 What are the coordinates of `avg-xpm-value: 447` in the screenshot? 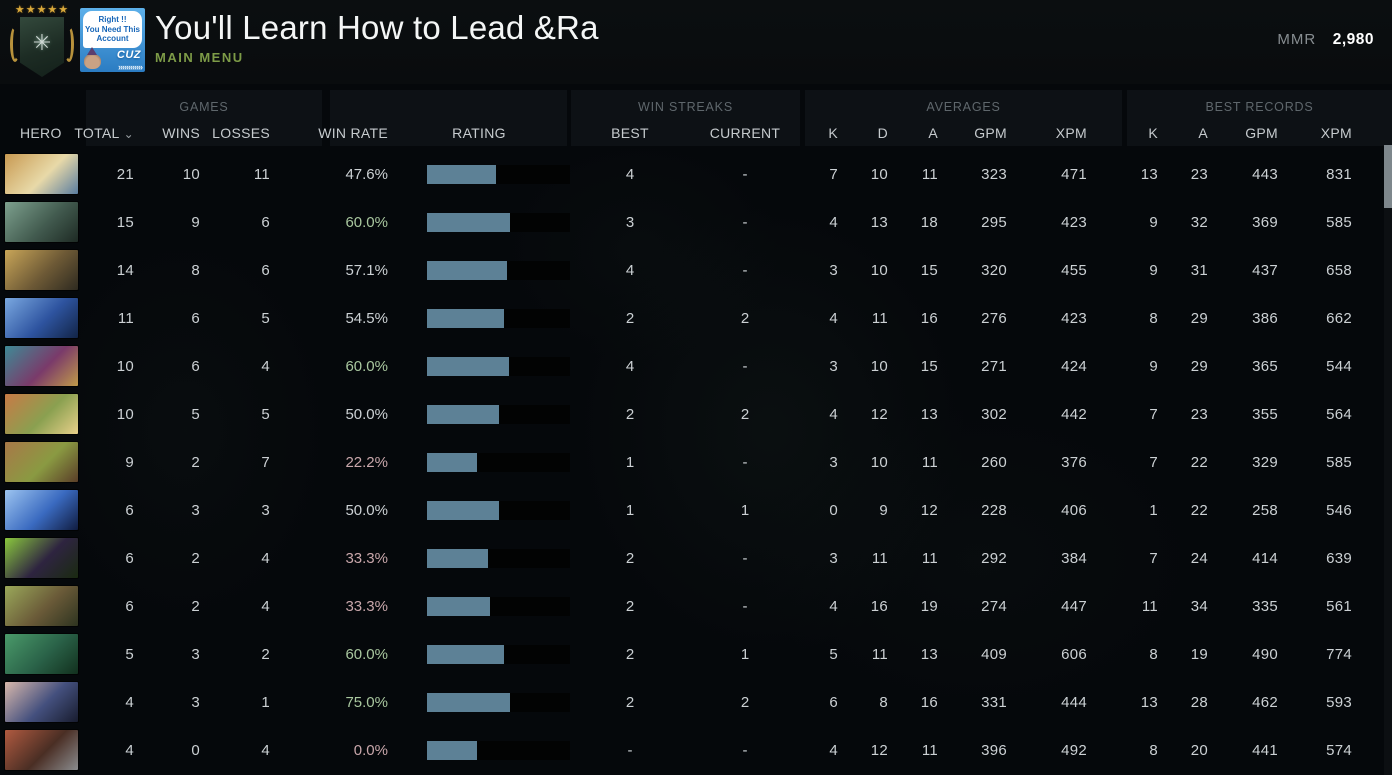 It's located at (1074, 606).